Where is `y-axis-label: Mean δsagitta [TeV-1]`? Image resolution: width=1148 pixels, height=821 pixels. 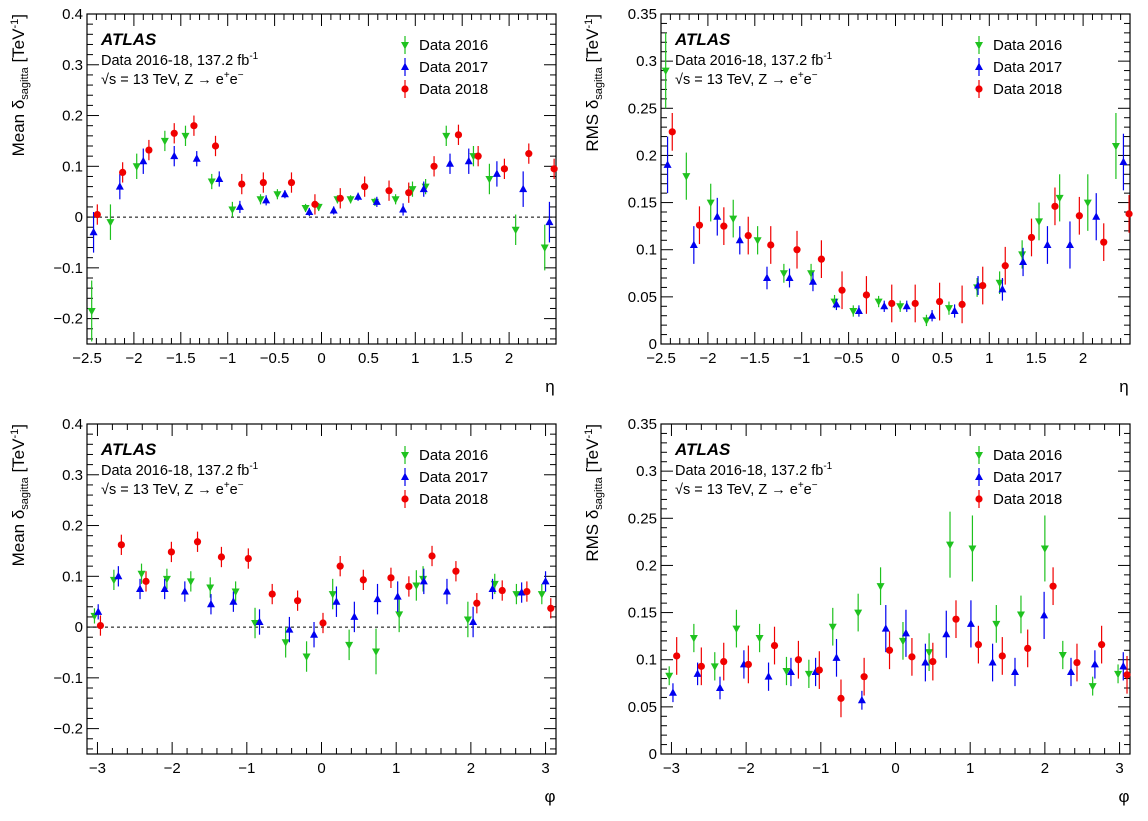
y-axis-label: Mean δsagitta [TeV-1] is located at coordinates (20, 85).